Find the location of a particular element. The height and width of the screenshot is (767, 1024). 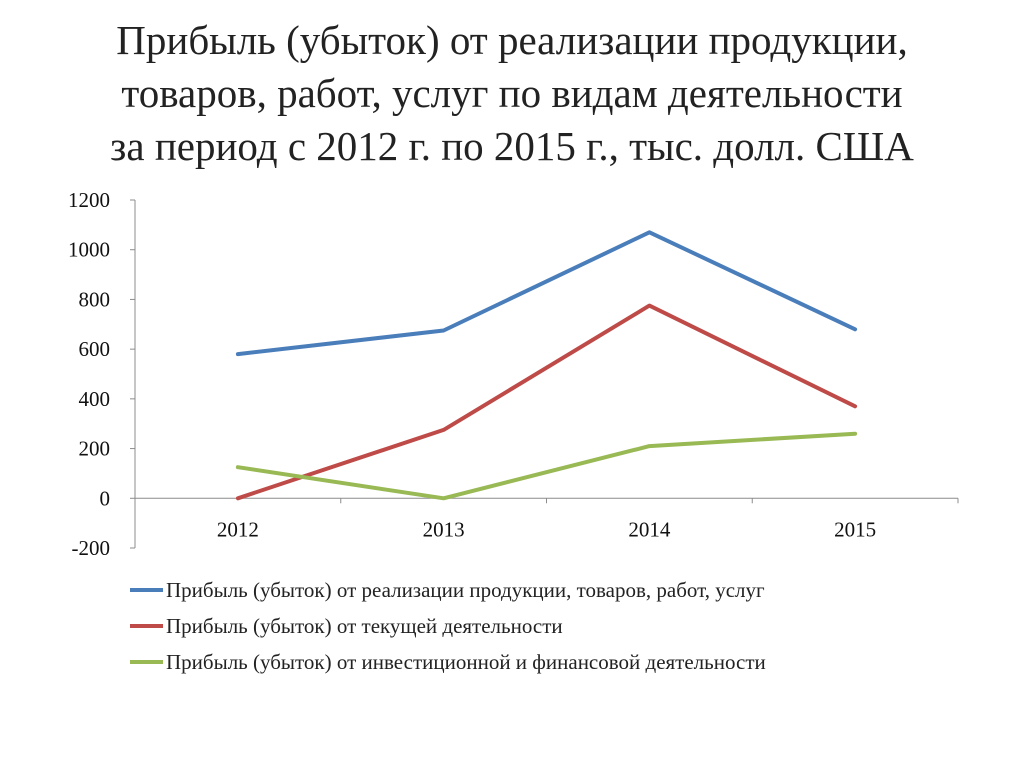

y-tick-label: 0 is located at coordinates (105, 498).